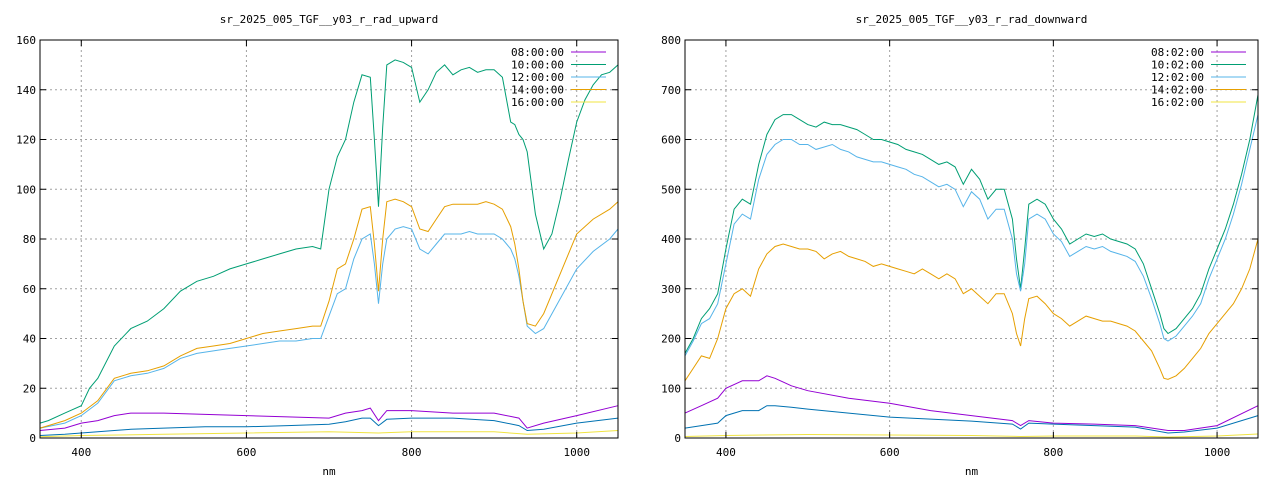 Image resolution: width=1280 pixels, height=480 pixels. What do you see at coordinates (537, 52) in the screenshot?
I see `legend-label: 08:00:00` at bounding box center [537, 52].